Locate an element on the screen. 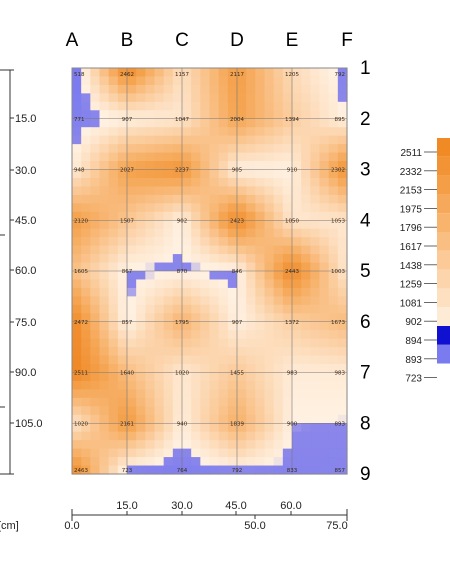  cell-value-label: 2120 is located at coordinates (81, 221).